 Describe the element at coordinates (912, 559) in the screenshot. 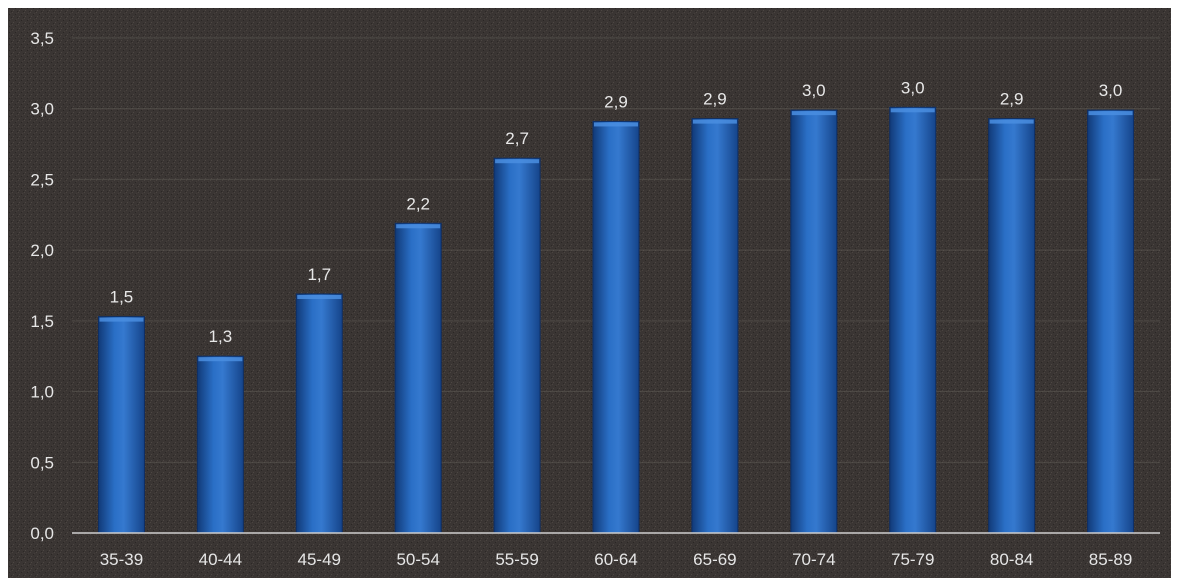

I see `x-tick-label: 75-79` at that location.